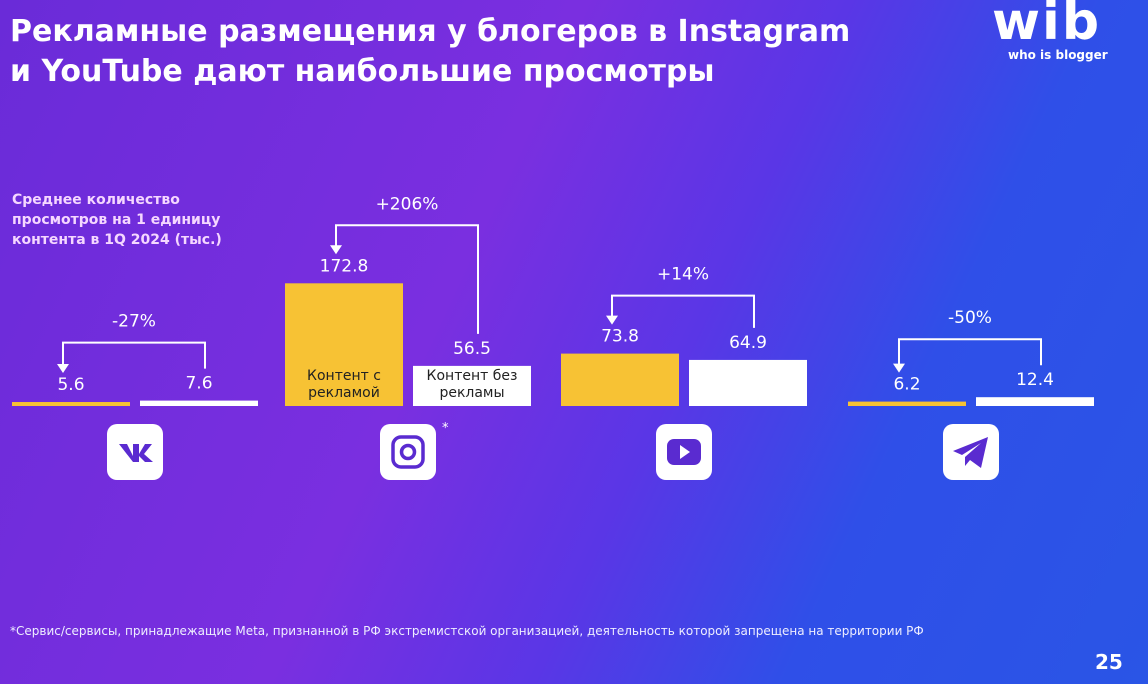 The image size is (1148, 684). What do you see at coordinates (1109, 662) in the screenshot?
I see `page-number: 25` at bounding box center [1109, 662].